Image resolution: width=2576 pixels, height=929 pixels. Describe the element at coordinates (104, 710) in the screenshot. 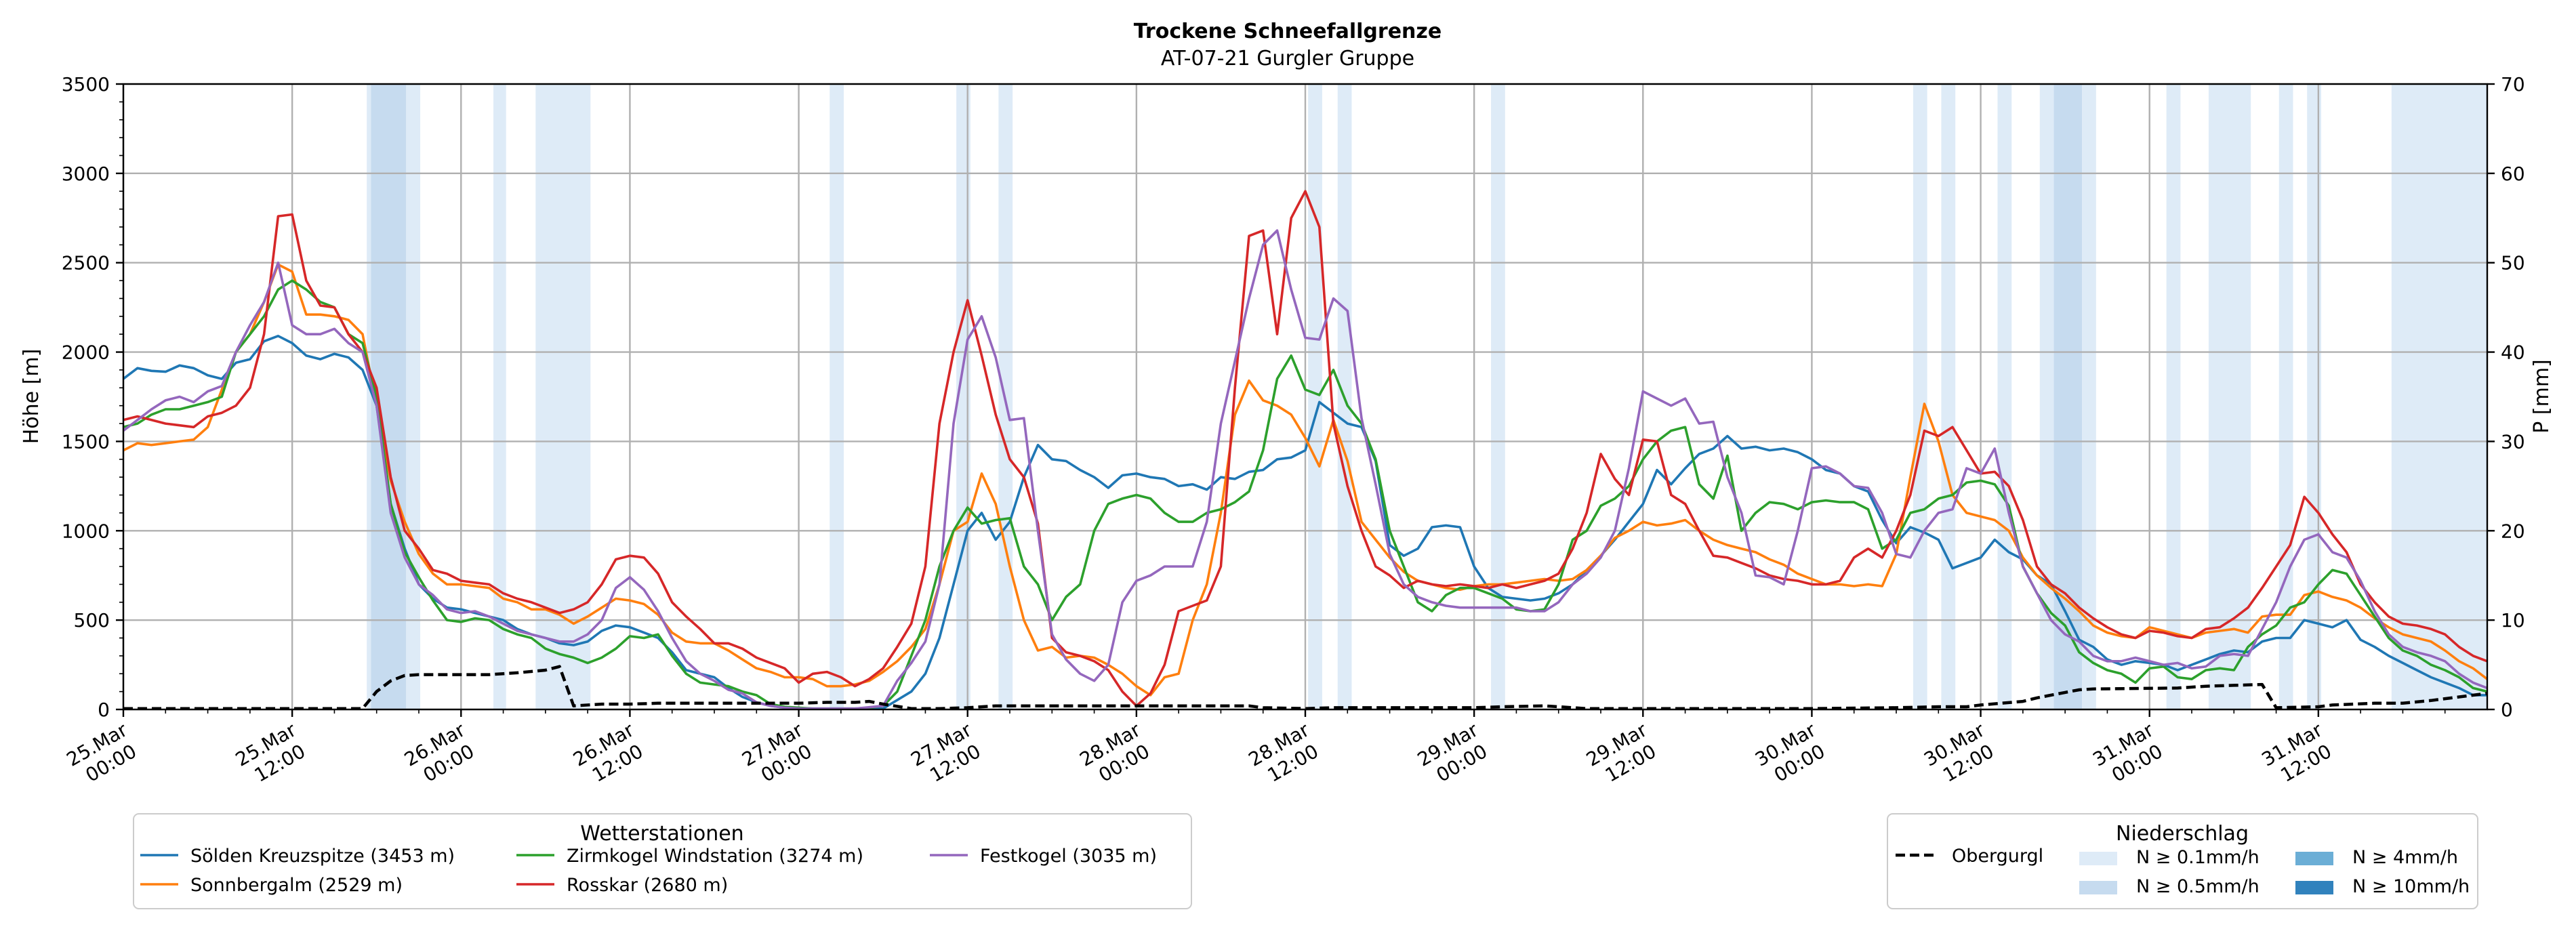

I see `y-tick-label: 0` at that location.